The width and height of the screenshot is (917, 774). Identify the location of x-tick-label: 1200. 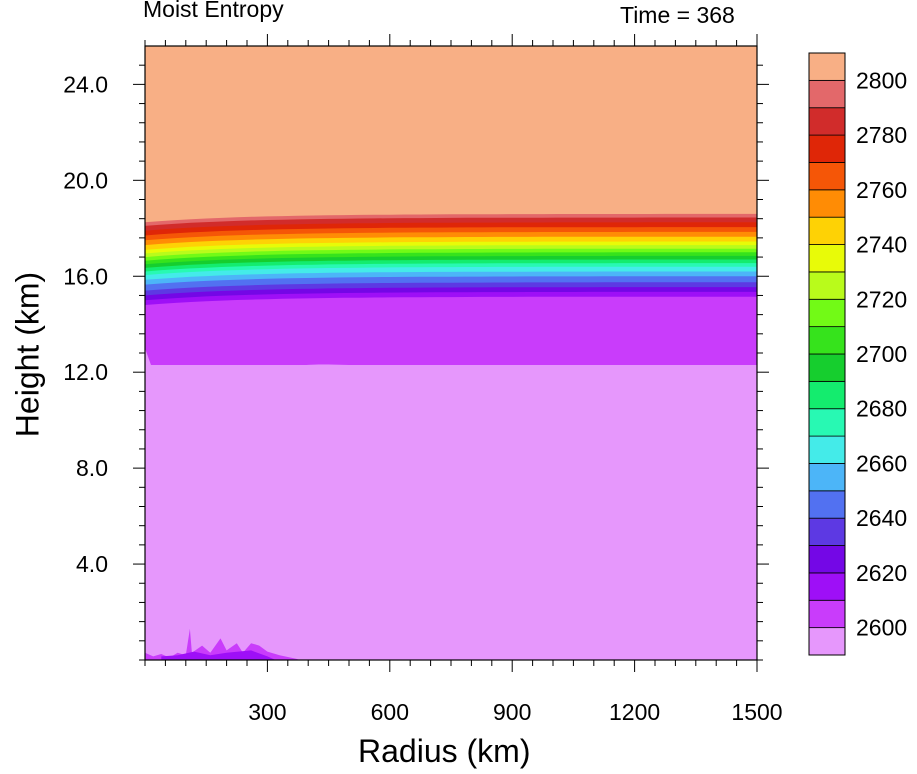
(634, 712).